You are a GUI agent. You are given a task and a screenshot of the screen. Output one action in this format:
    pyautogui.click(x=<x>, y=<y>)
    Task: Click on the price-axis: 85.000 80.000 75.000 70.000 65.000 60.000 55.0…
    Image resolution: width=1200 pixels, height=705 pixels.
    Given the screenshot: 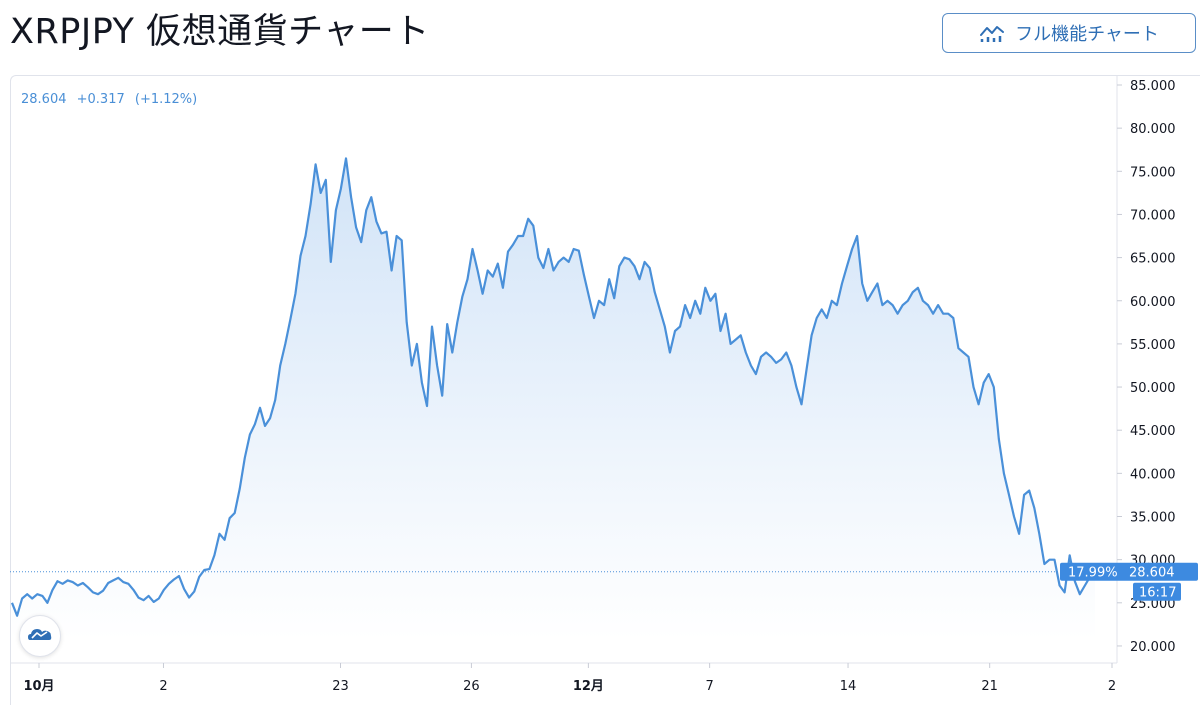 What is the action you would take?
    pyautogui.click(x=1146, y=367)
    